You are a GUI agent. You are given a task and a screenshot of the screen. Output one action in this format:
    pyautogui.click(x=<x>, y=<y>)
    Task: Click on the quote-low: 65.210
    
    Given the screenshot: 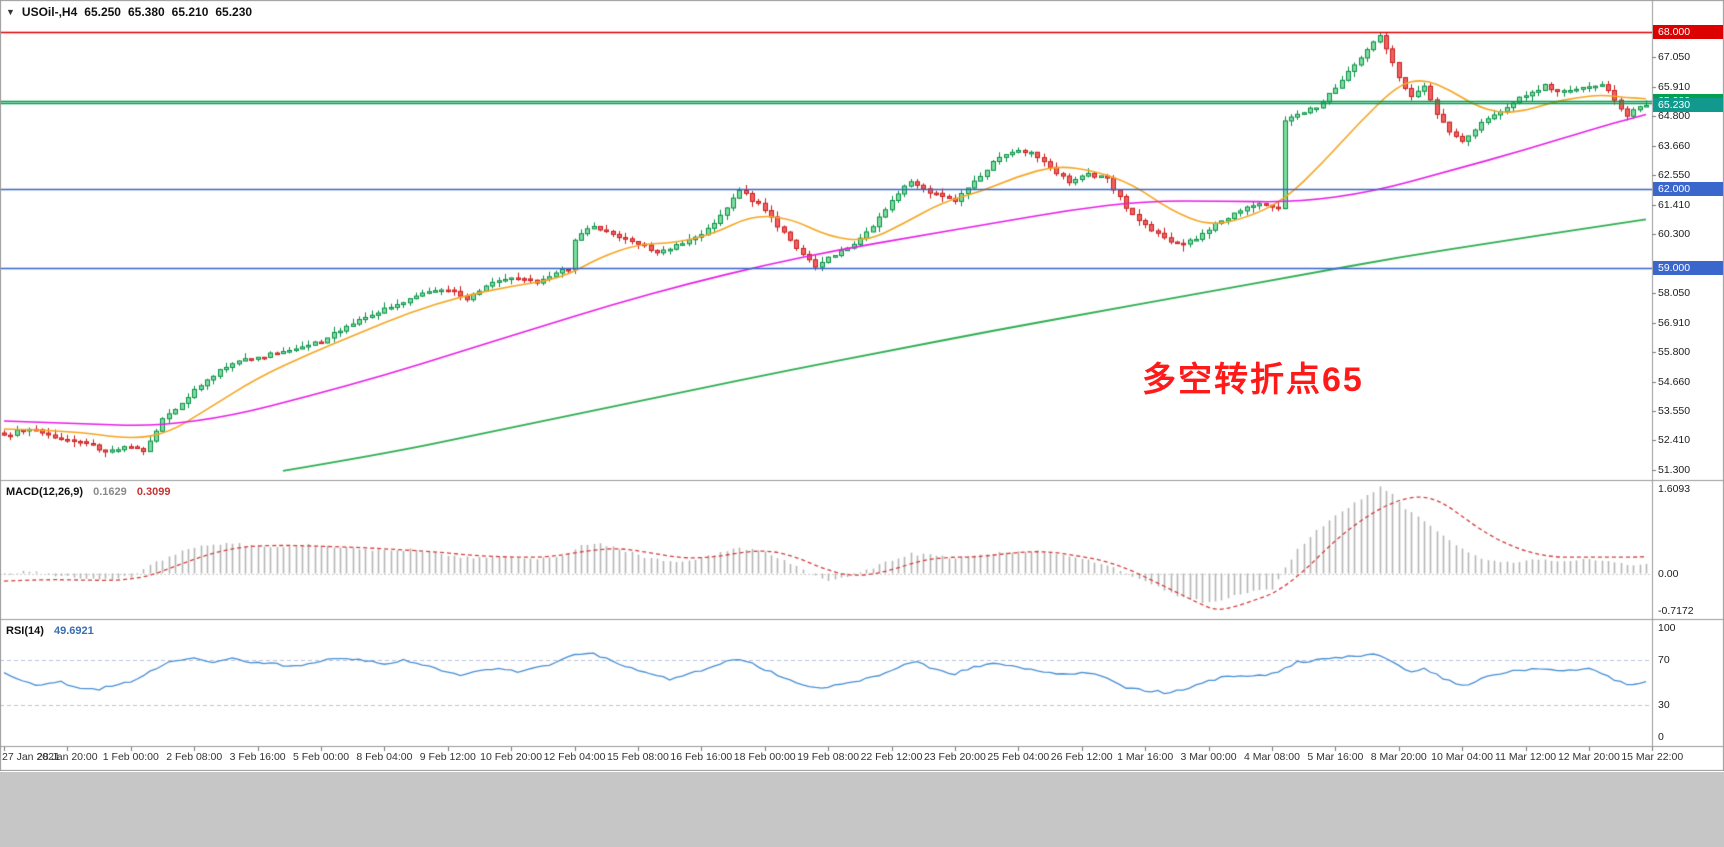 What is the action you would take?
    pyautogui.click(x=190, y=12)
    